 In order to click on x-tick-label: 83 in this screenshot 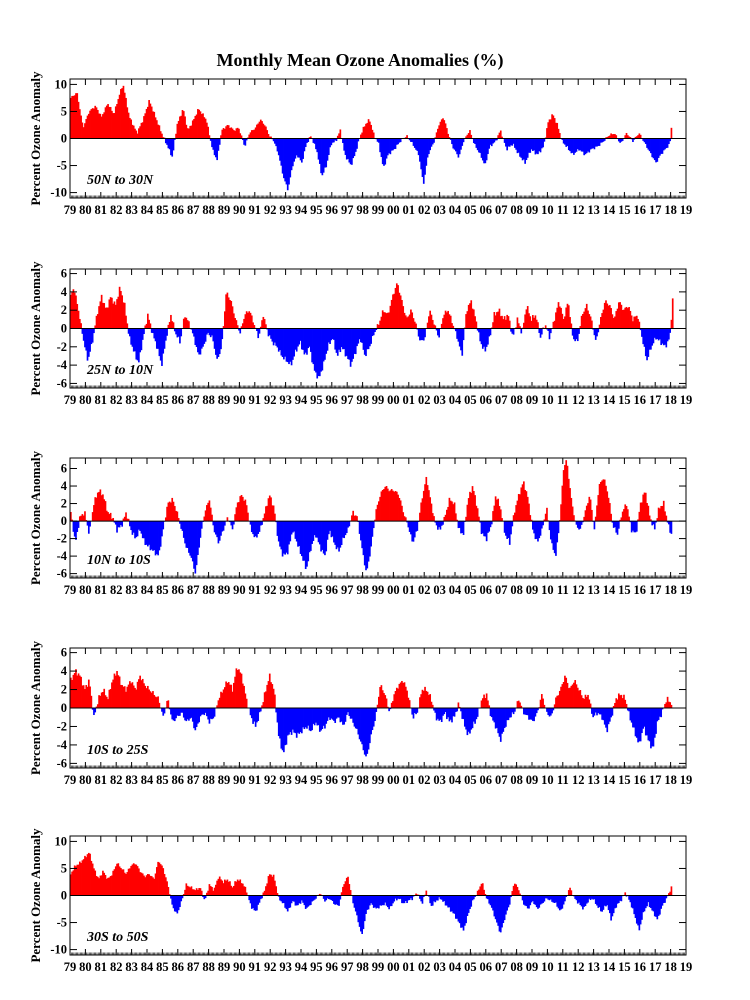, I will do `click(131, 780)`.